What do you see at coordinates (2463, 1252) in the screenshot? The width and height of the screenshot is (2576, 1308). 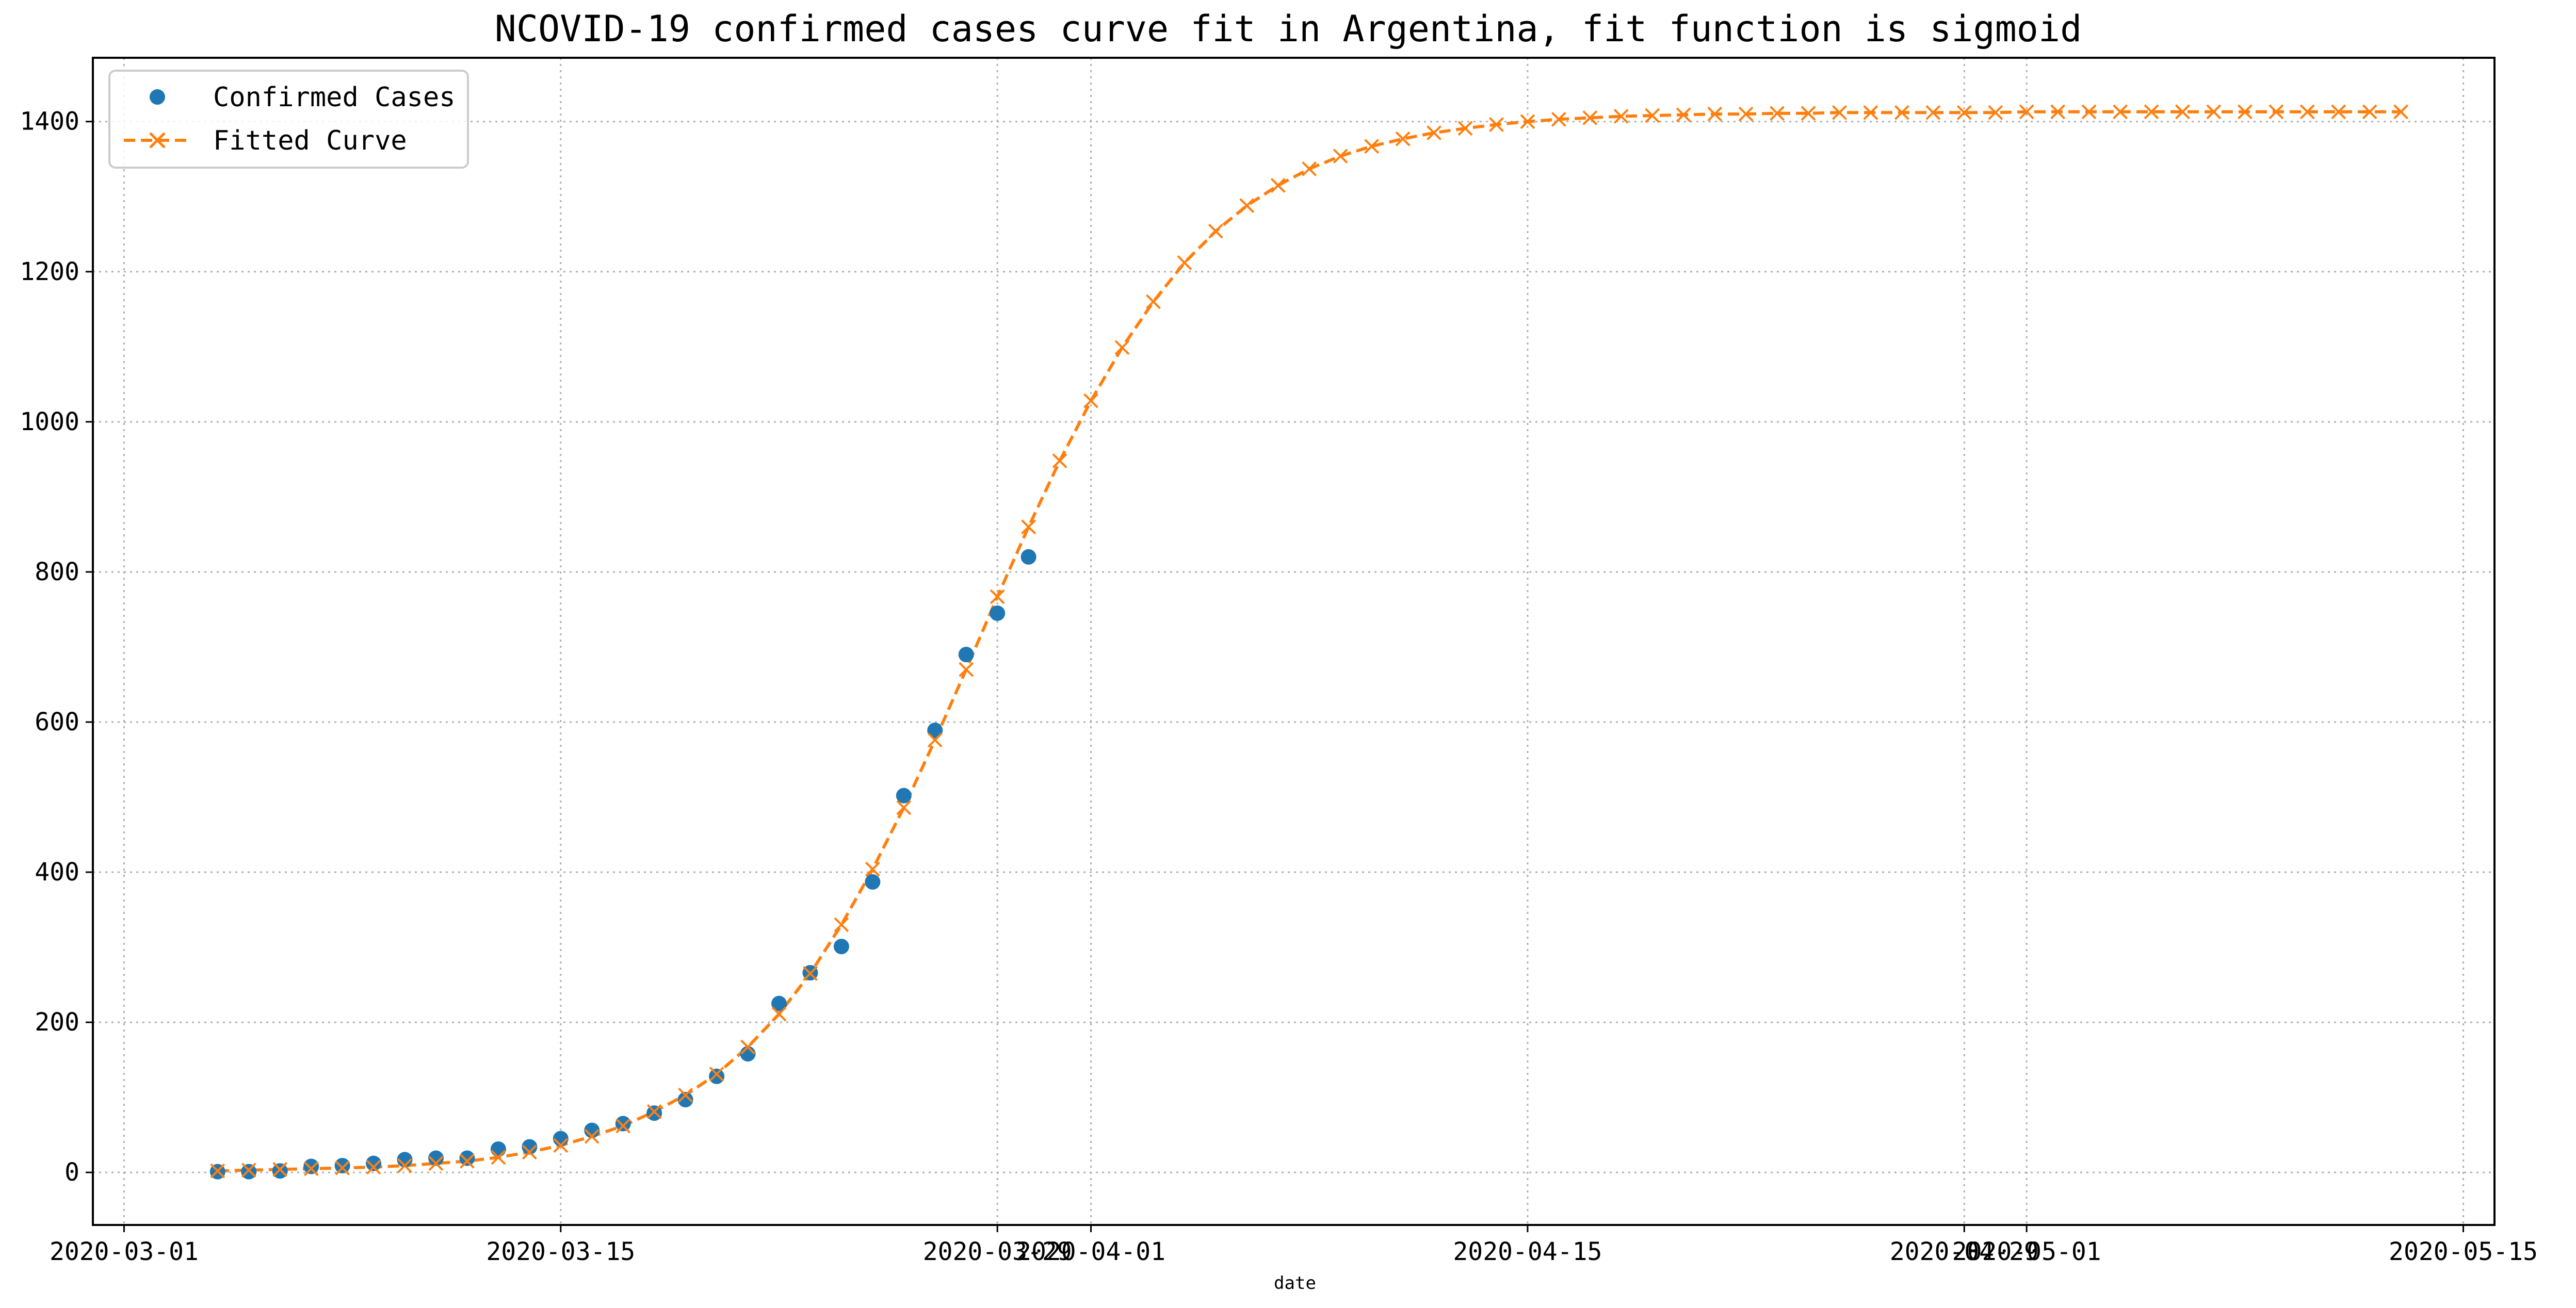 I see `x-tick-label: 2020-05-15` at bounding box center [2463, 1252].